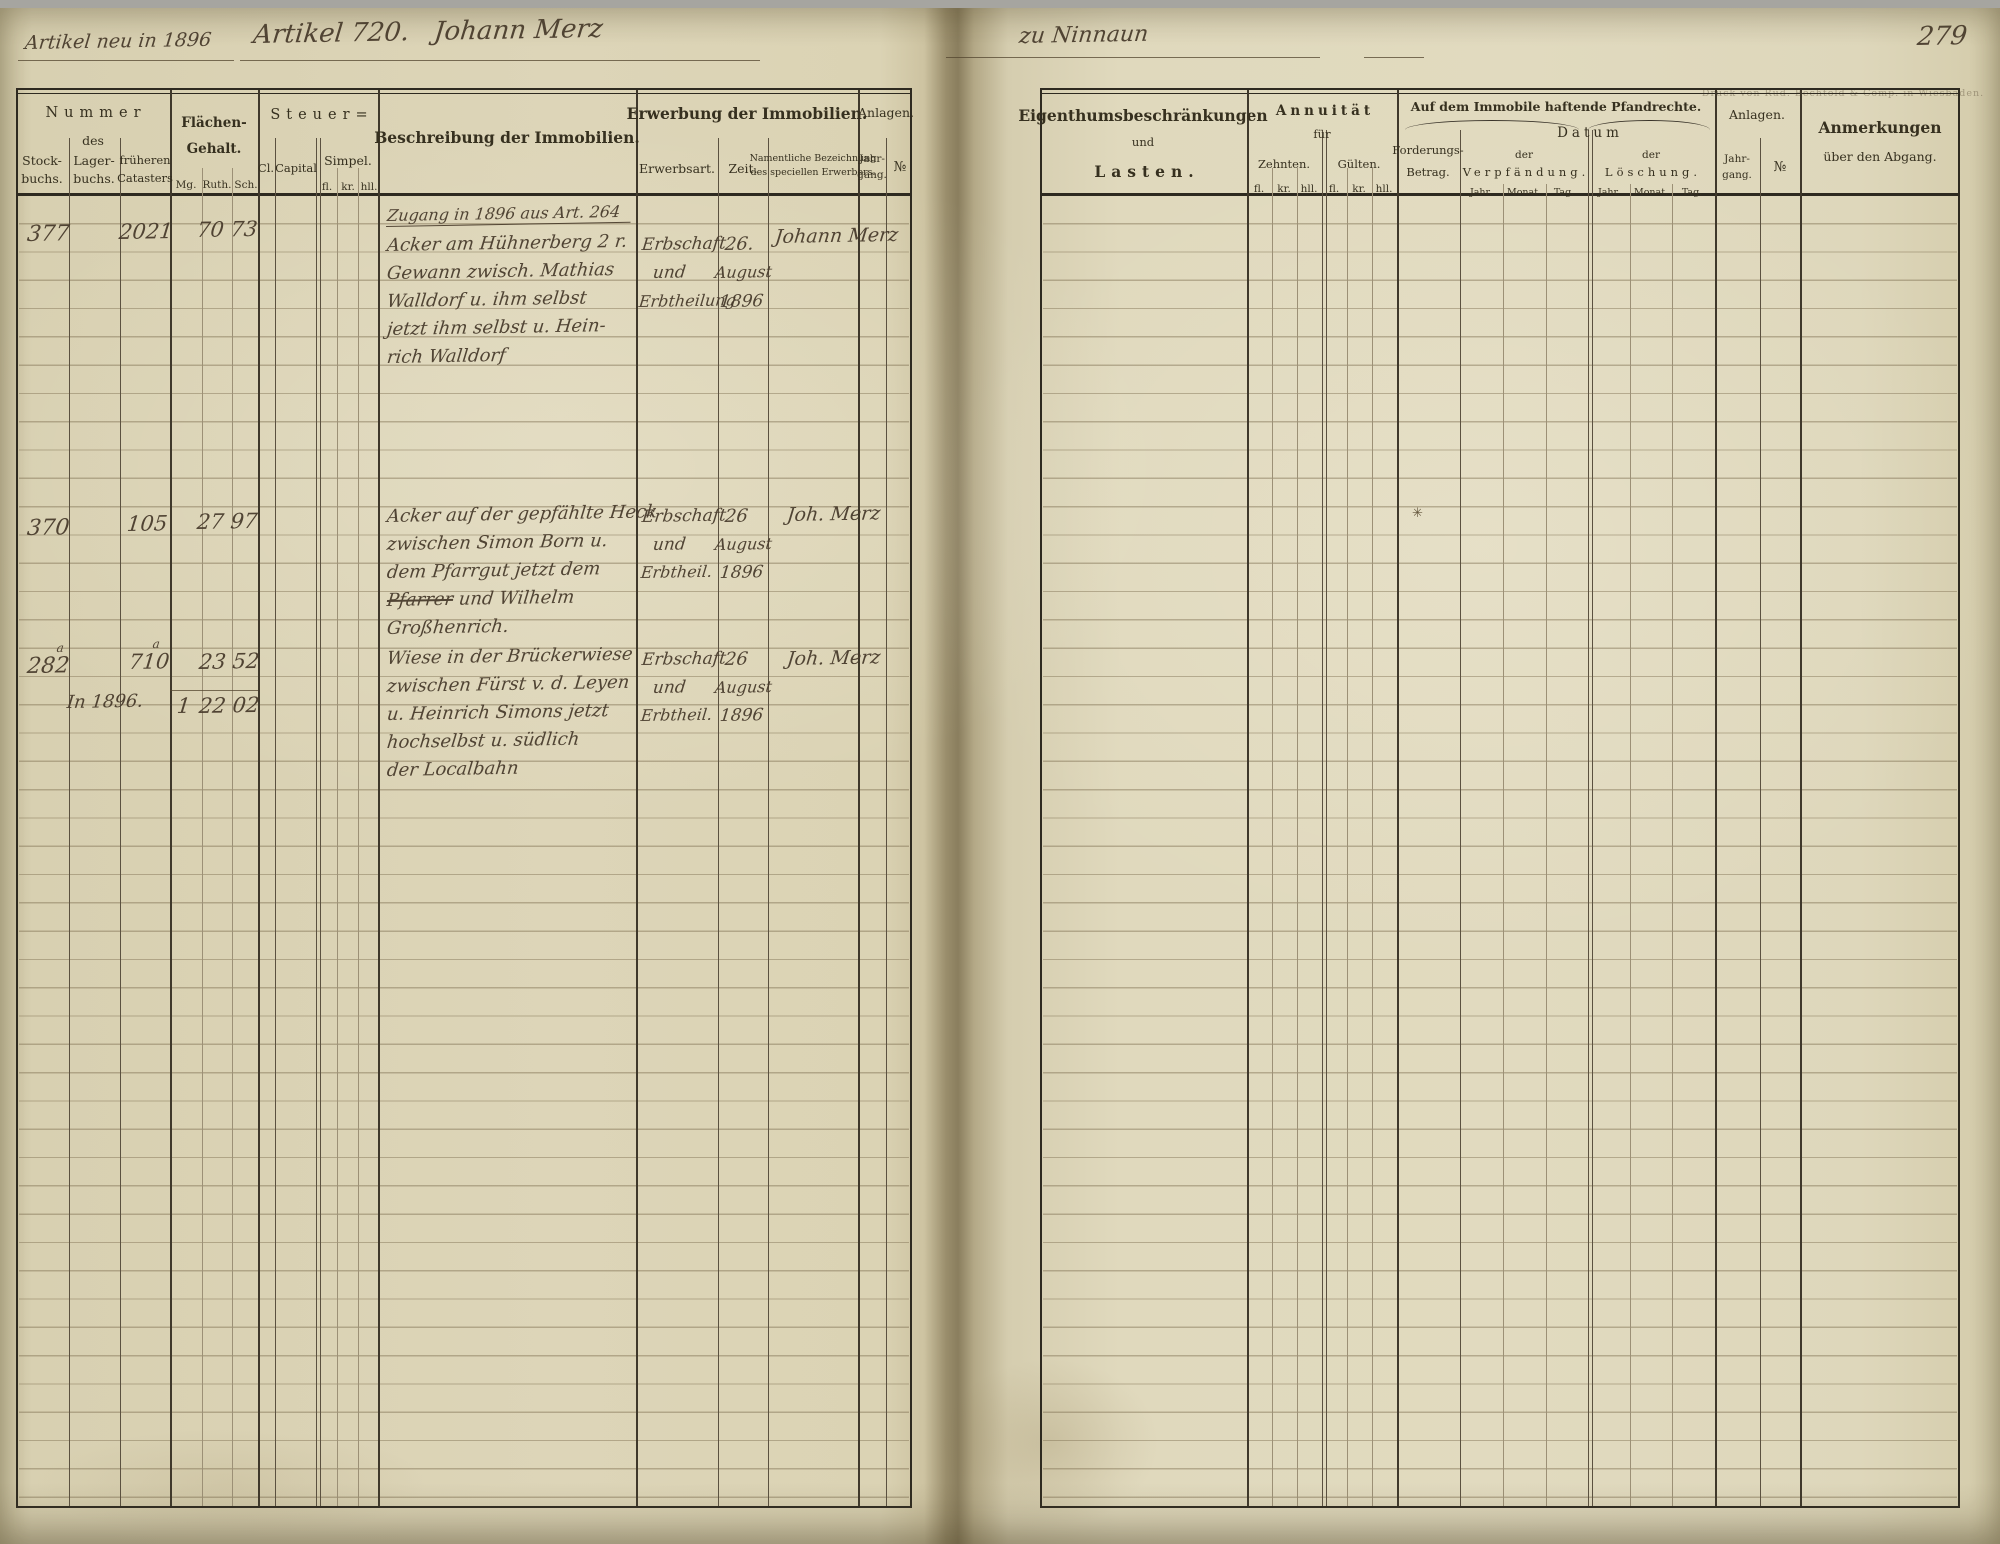  I want to click on unit-ruth: Ruth., so click(217, 185).